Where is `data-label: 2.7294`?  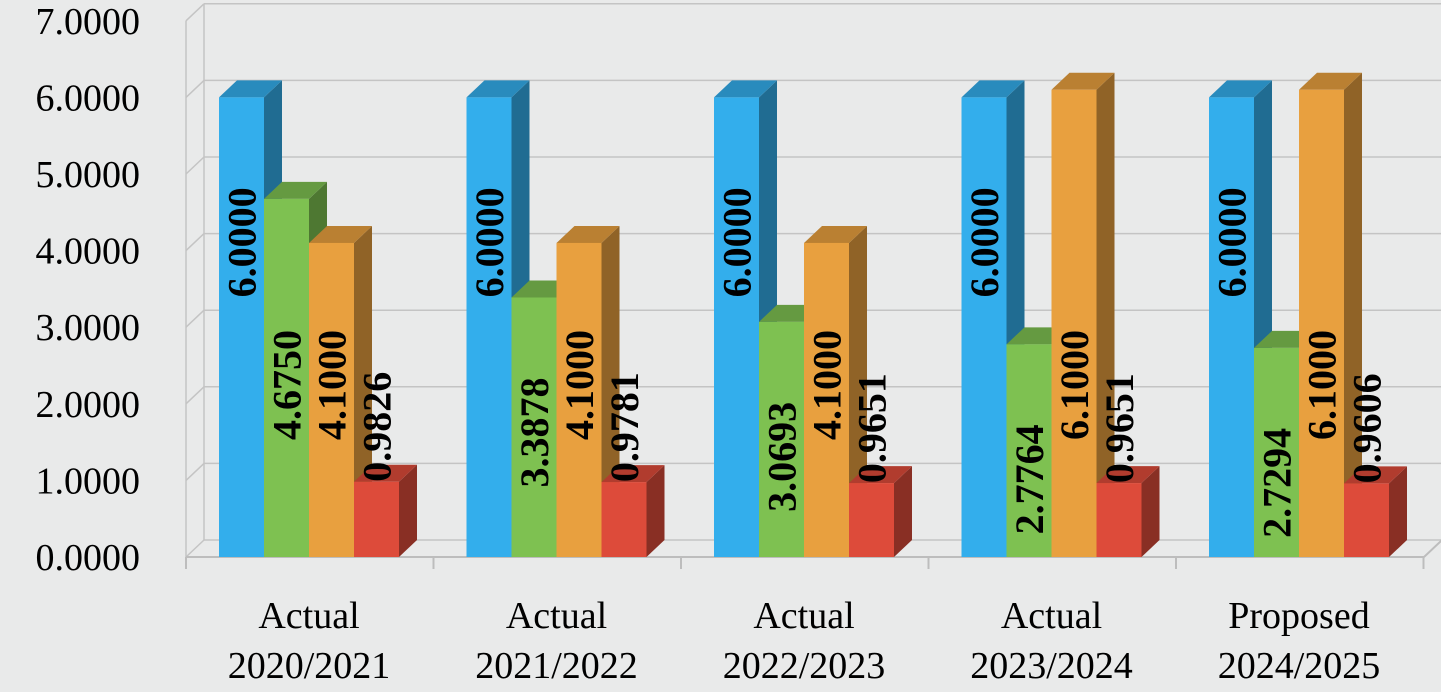
data-label: 2.7294 is located at coordinates (1277, 483).